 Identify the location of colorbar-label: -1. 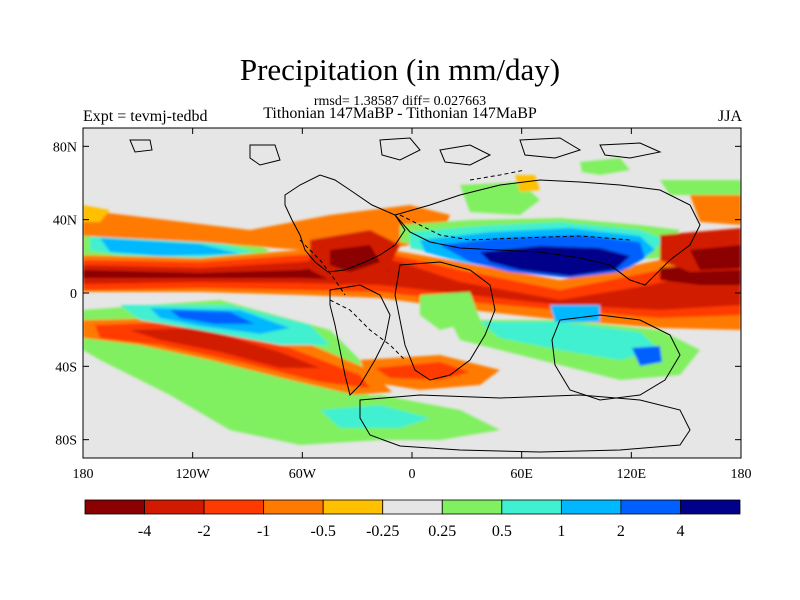
(263, 531).